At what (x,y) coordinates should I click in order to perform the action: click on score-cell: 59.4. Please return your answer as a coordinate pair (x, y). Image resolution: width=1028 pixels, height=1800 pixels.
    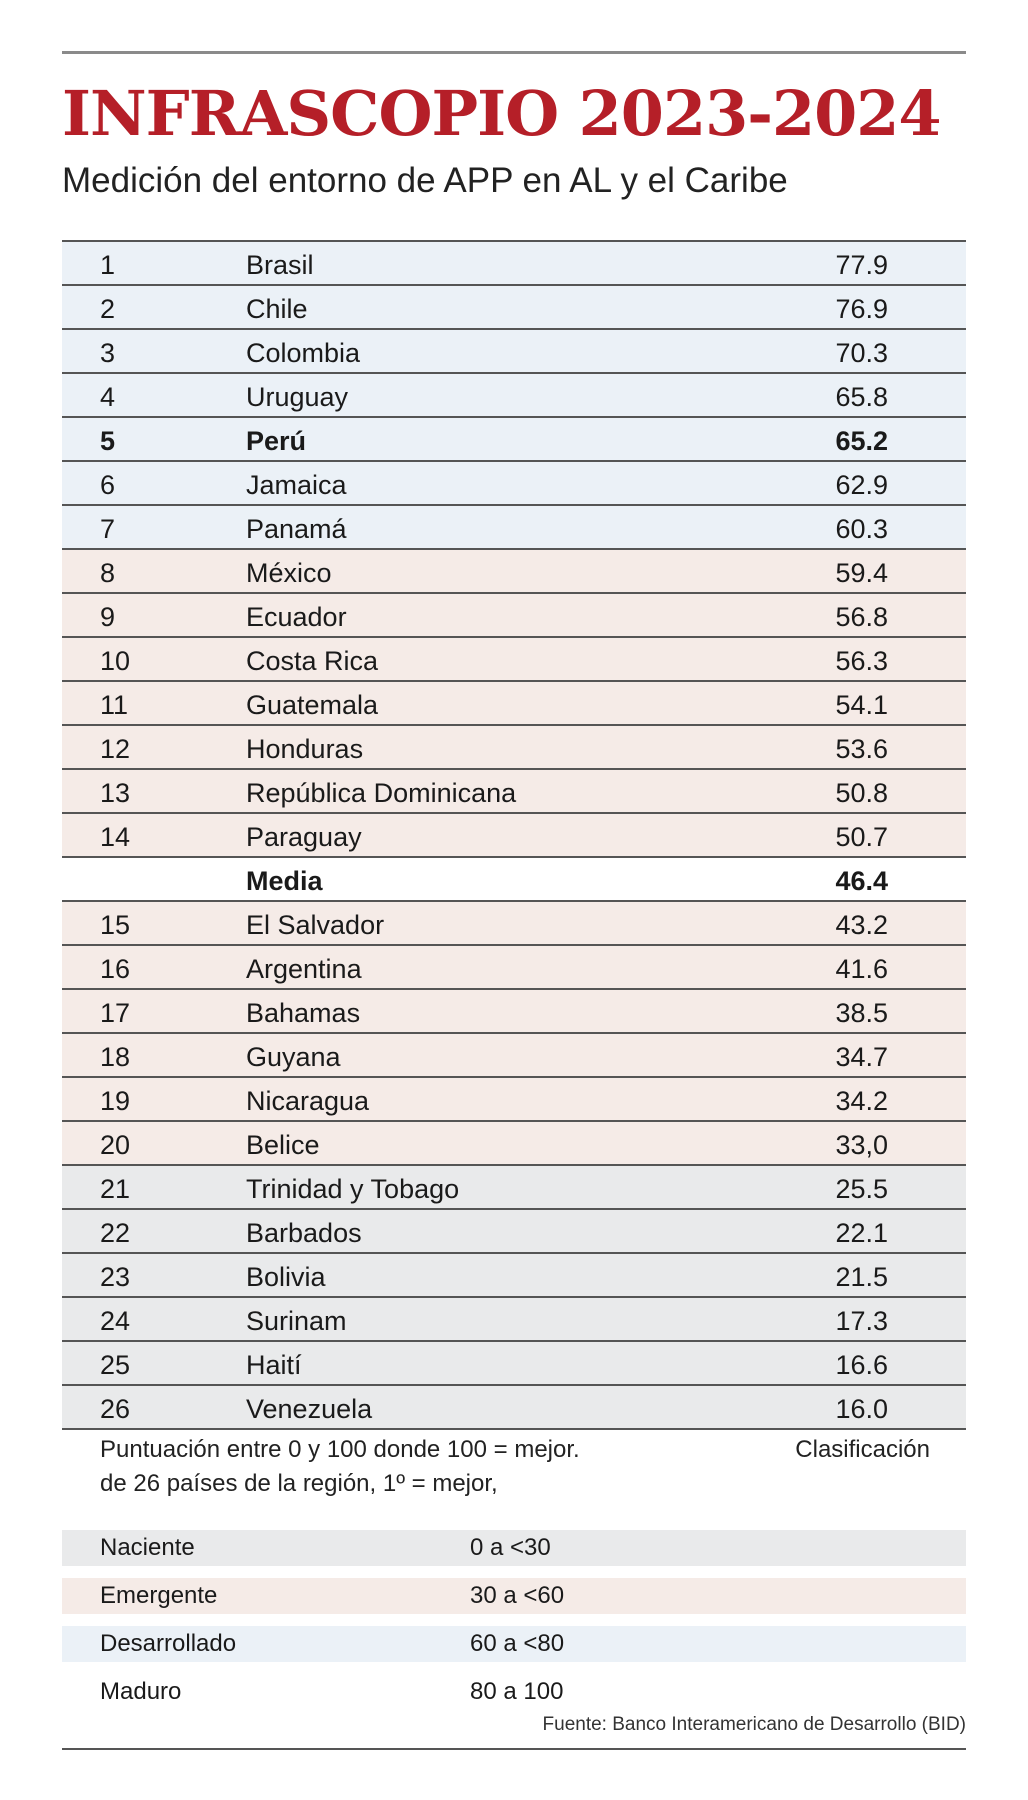
    Looking at the image, I should click on (861, 573).